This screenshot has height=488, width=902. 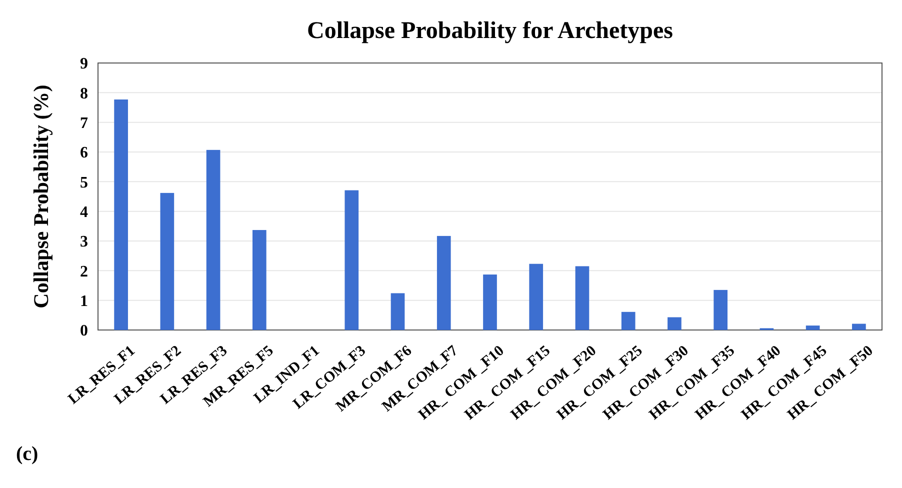 What do you see at coordinates (84, 242) in the screenshot?
I see `y-tick-label: 3` at bounding box center [84, 242].